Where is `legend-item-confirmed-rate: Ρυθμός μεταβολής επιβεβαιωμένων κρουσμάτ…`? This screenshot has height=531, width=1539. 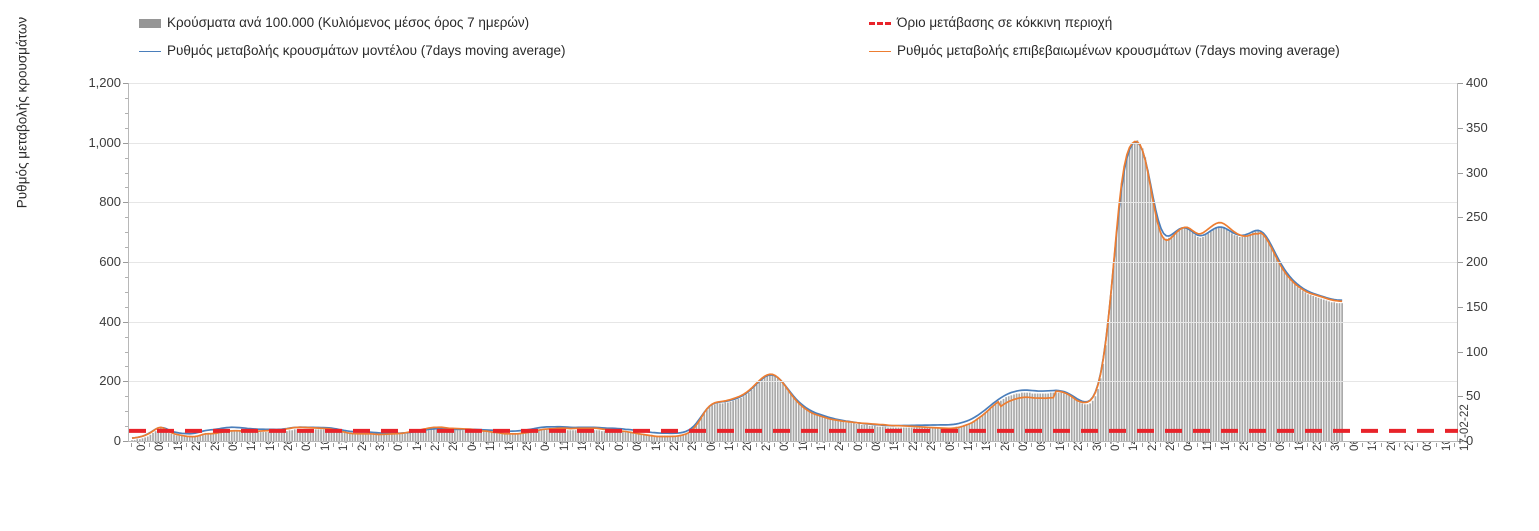
legend-item-confirmed-rate: Ρυθμός μεταβολής επιβεβαιωμένων κρουσμάτ… is located at coordinates (1104, 51).